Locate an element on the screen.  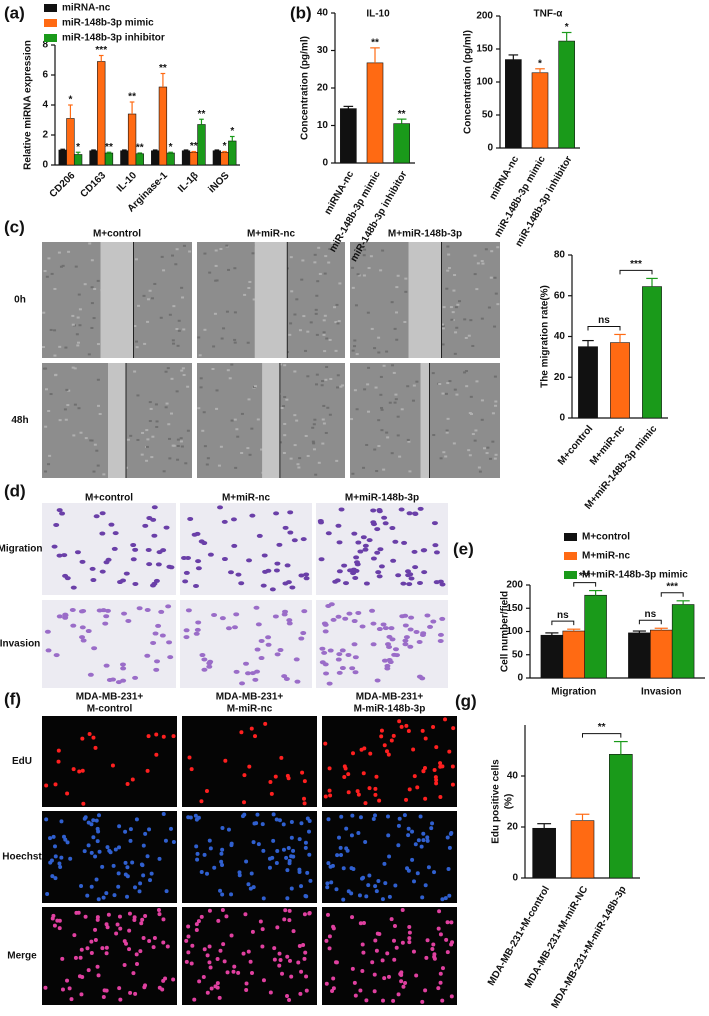
legend-swatch is located at coordinates (50, 23).